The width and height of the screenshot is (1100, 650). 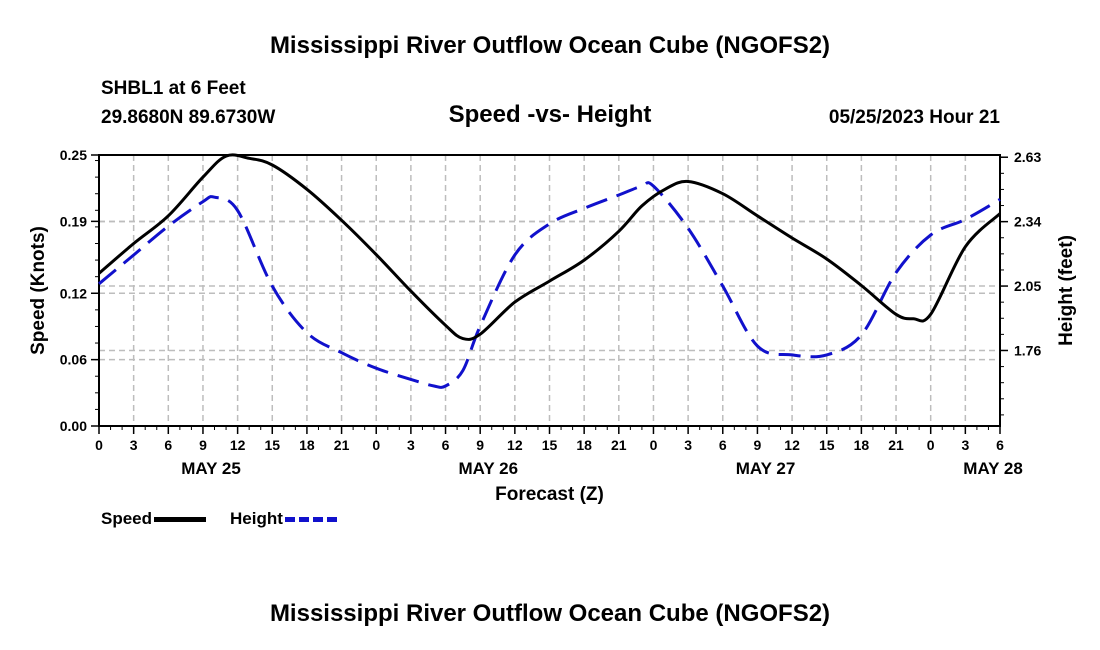 I want to click on y-tick-label: 0.25, so click(x=73, y=155).